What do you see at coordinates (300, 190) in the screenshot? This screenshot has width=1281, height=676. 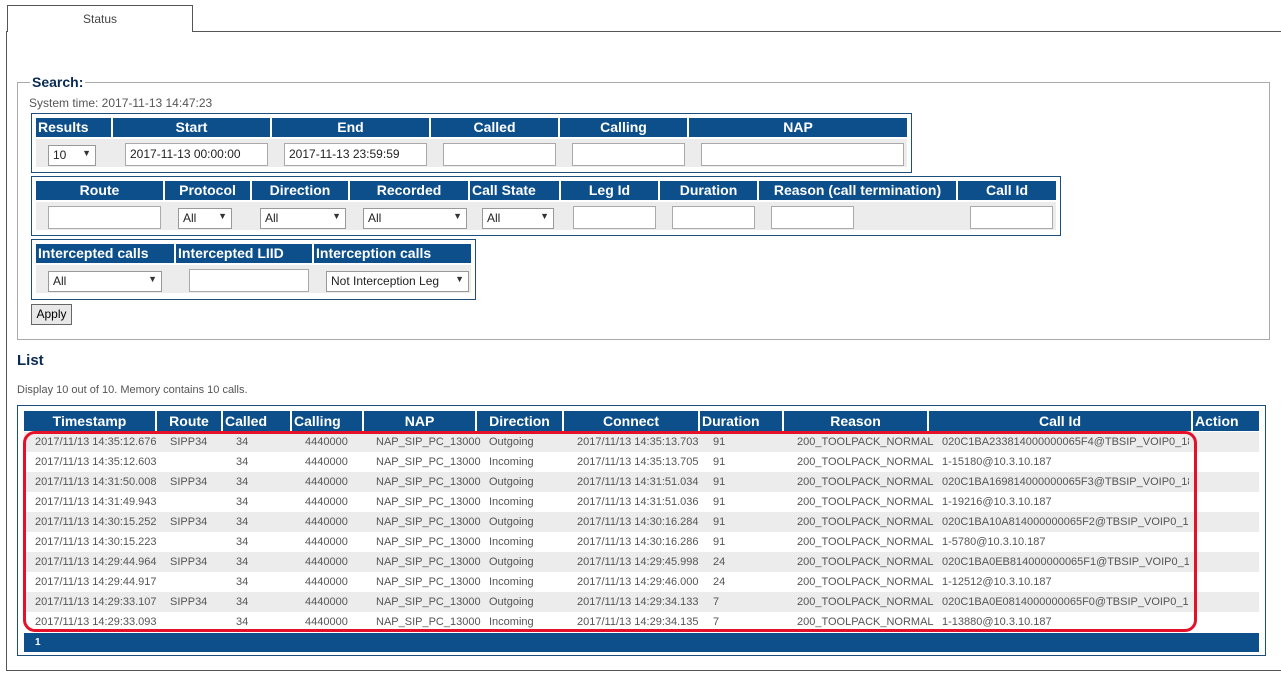 I see `header-direction: Direction` at bounding box center [300, 190].